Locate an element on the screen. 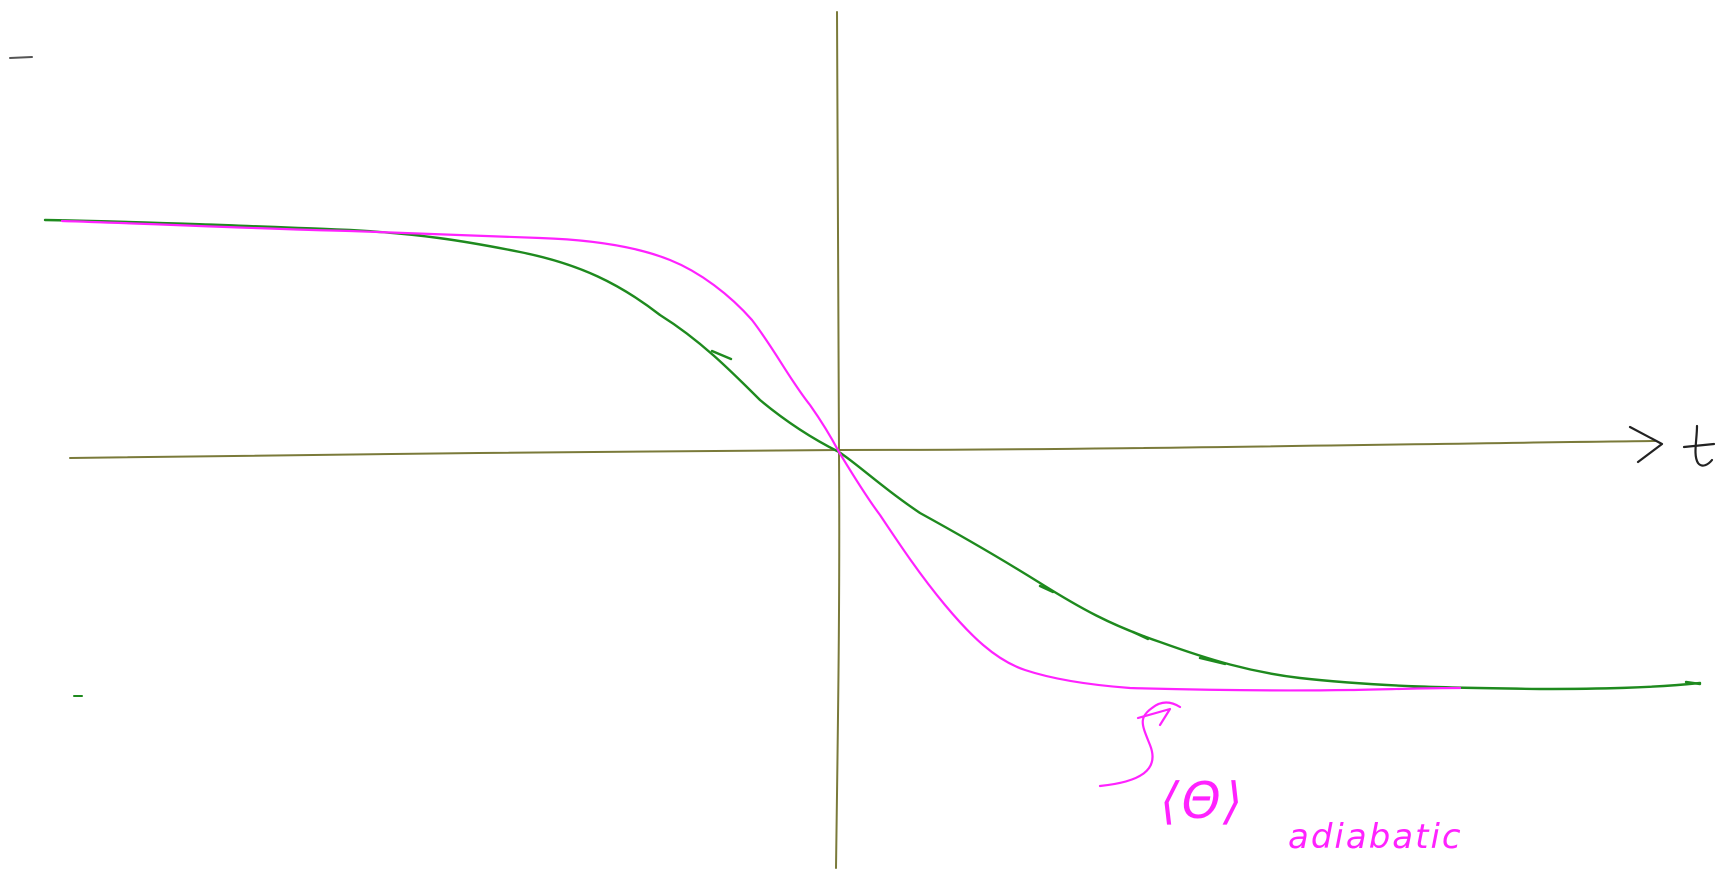  x-axis is located at coordinates (862, 449).